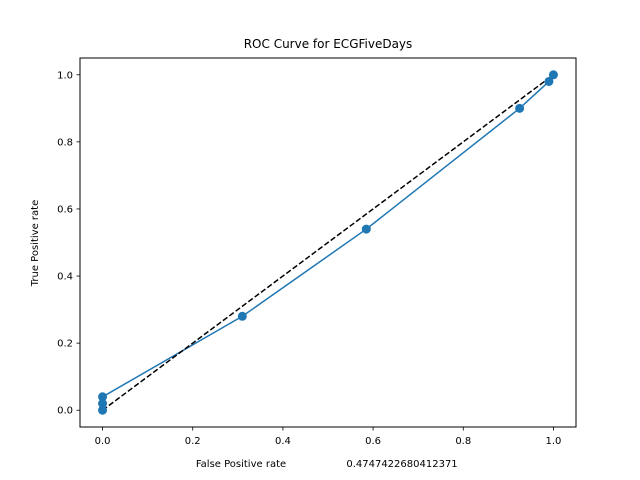  Describe the element at coordinates (401, 464) in the screenshot. I see `x-axis-label-value: 0.4747422680412371` at that location.